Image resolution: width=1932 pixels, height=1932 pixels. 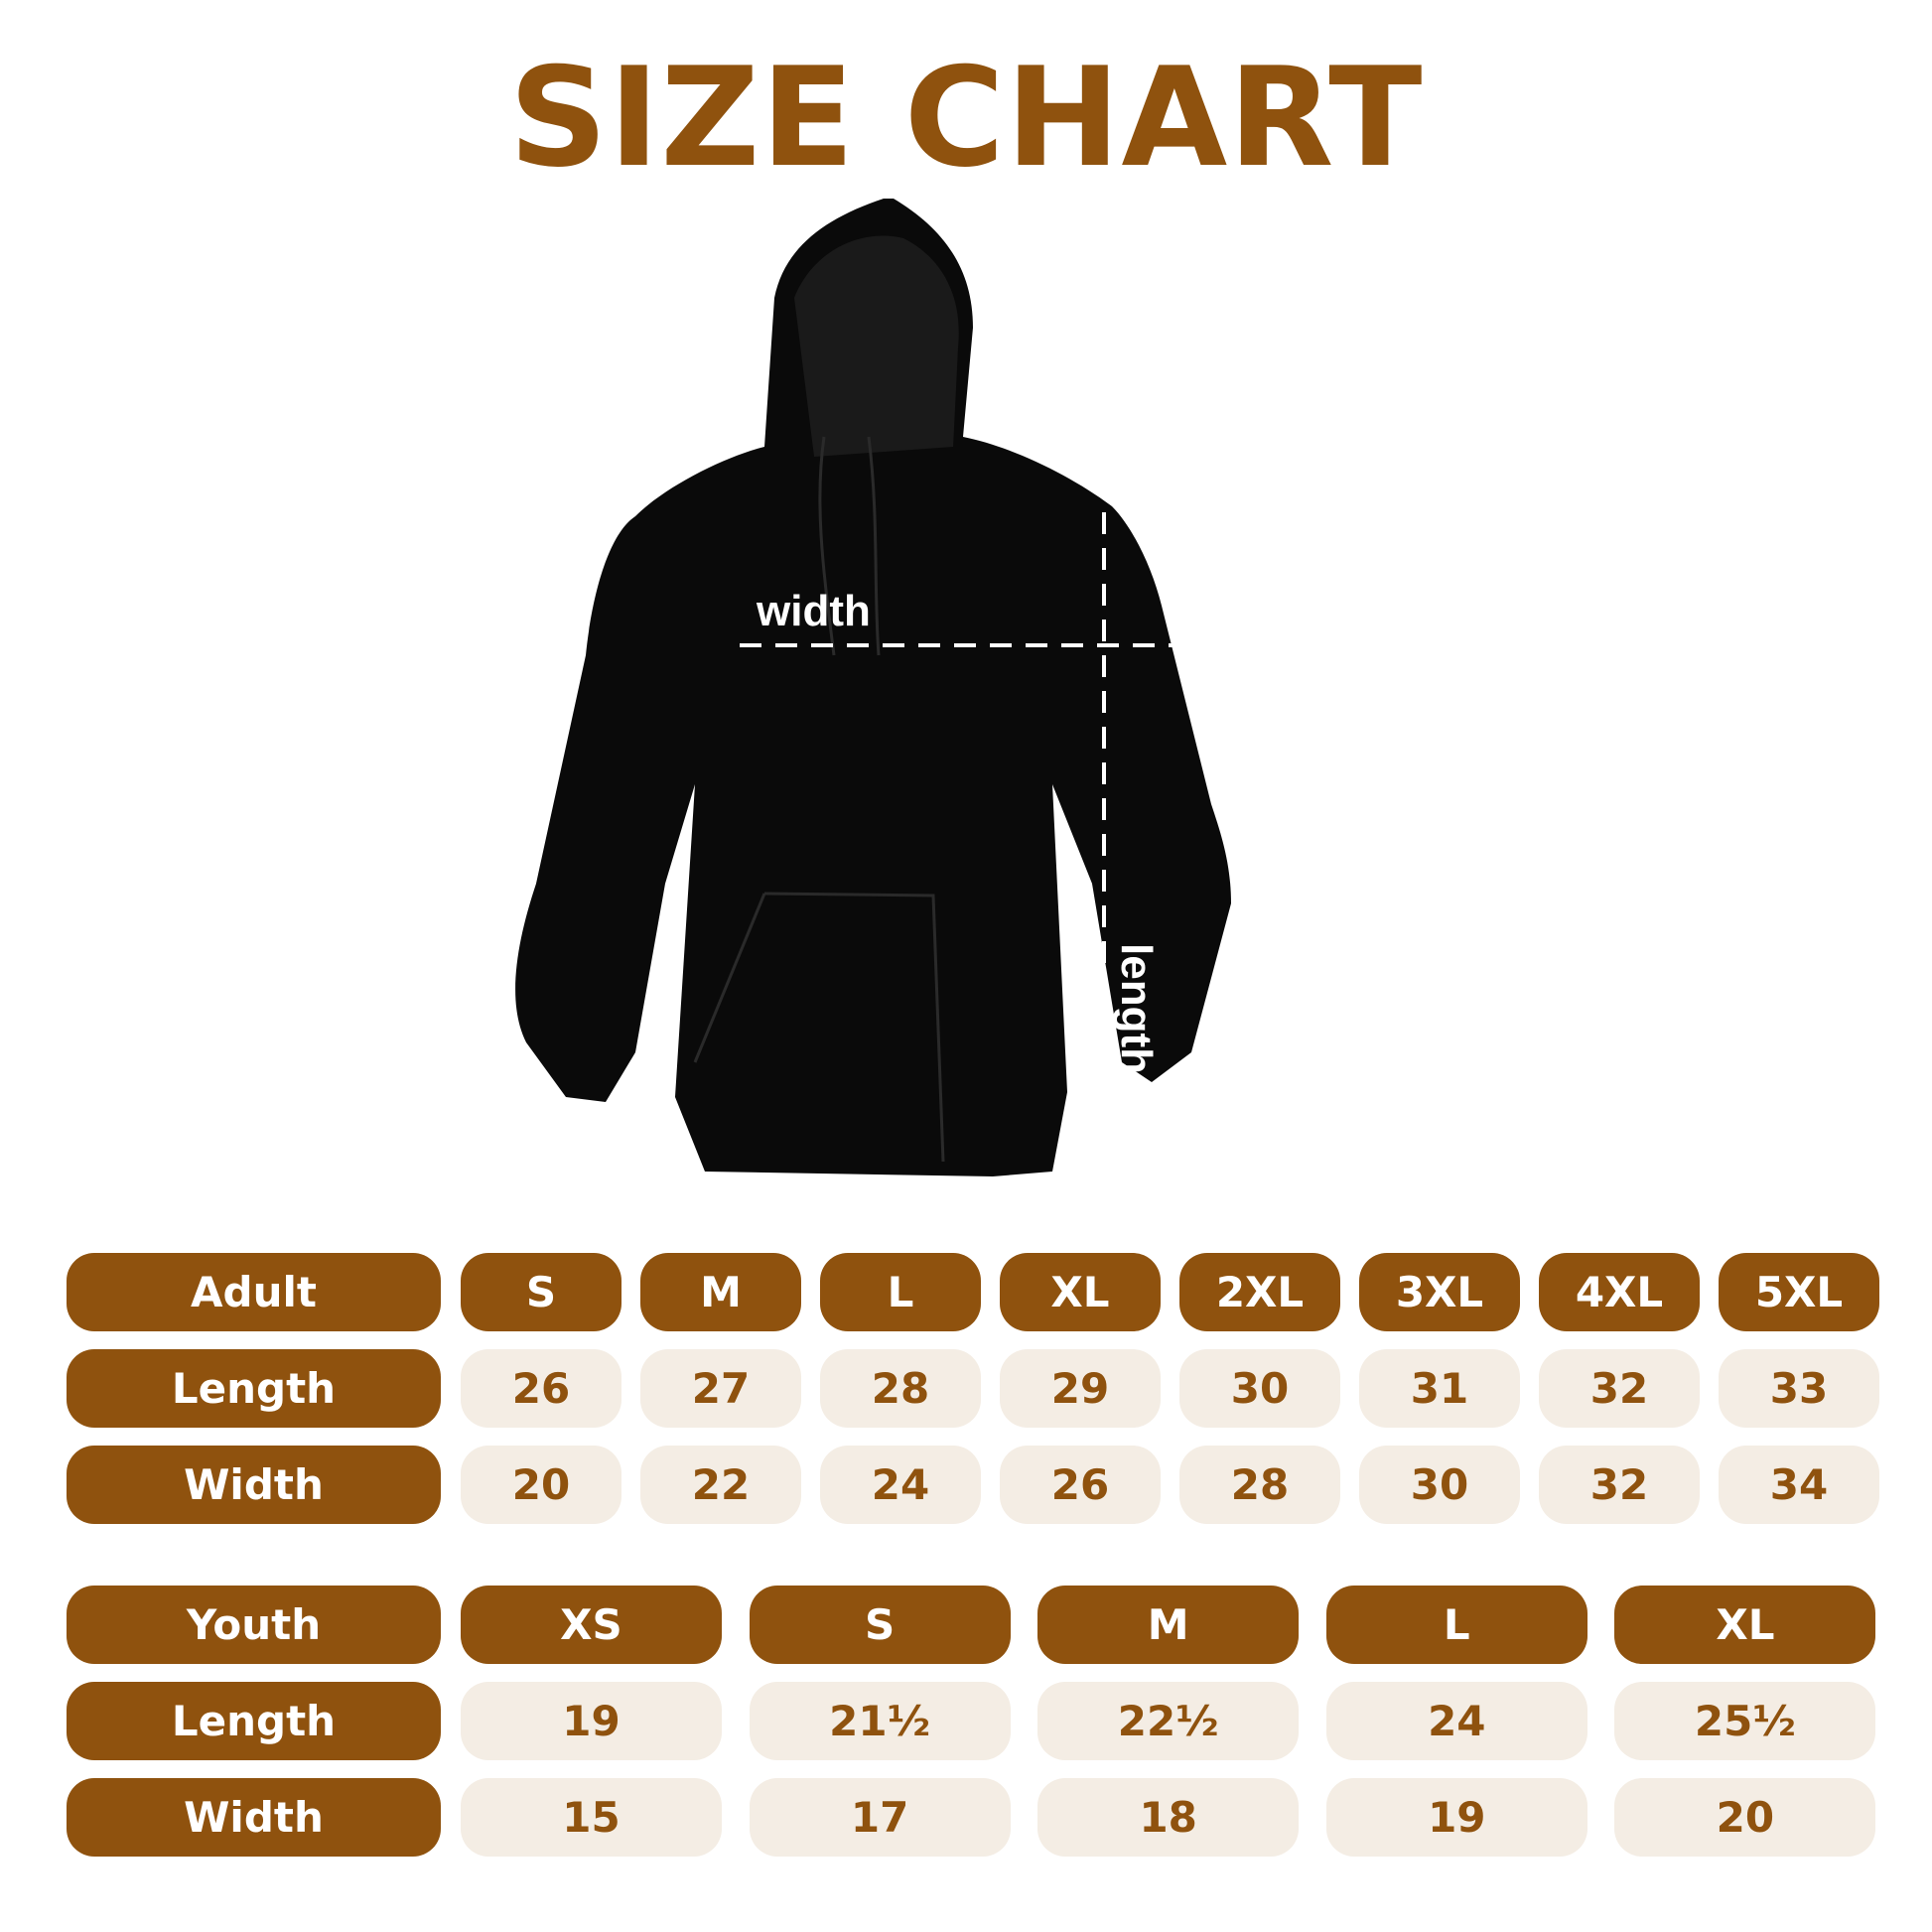 What do you see at coordinates (1080, 1388) in the screenshot?
I see `adult-length-value: 29` at bounding box center [1080, 1388].